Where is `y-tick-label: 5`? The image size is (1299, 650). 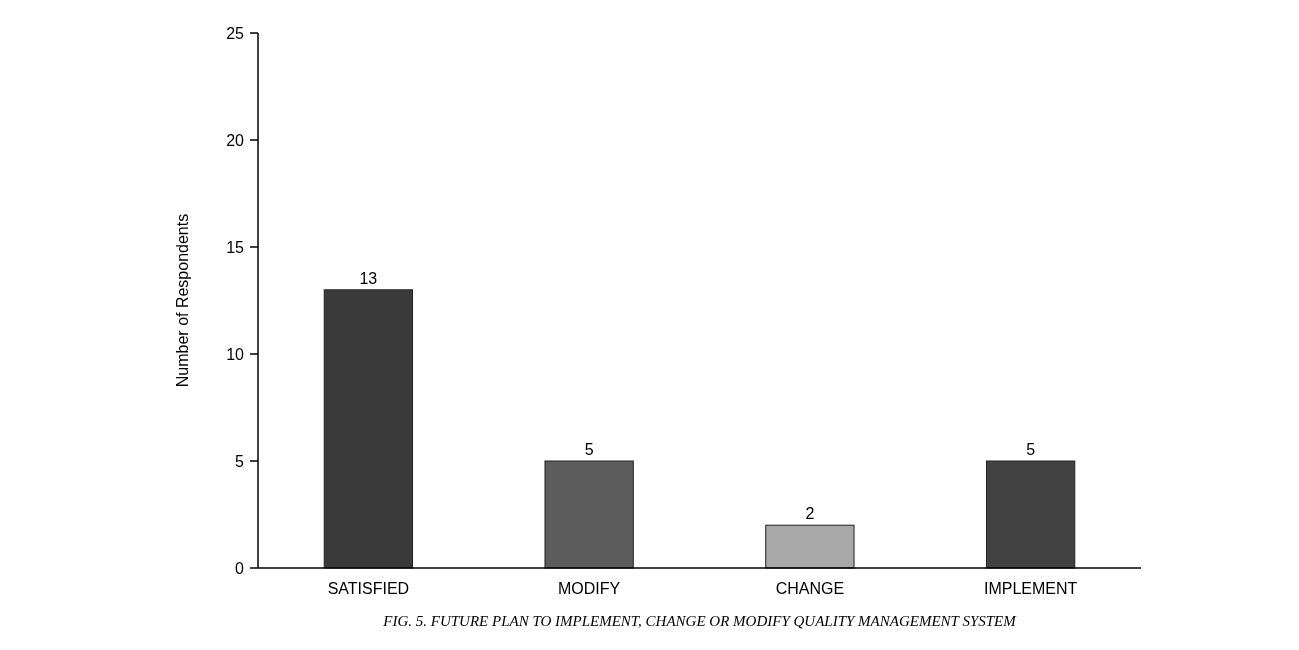
y-tick-label: 5 is located at coordinates (240, 461).